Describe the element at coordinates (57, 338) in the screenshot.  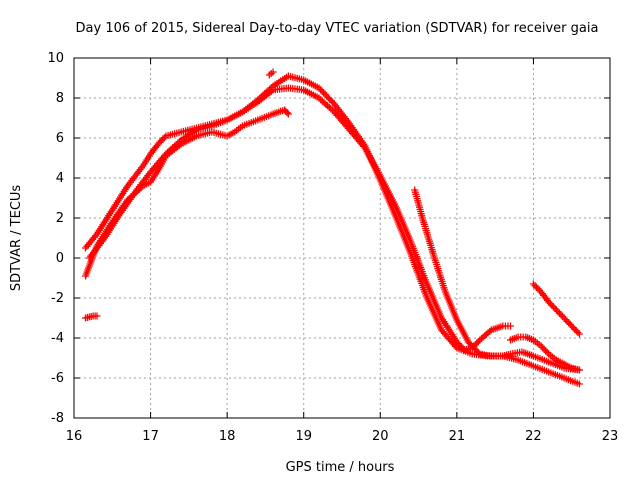
I see `y-tick-label: -4` at that location.